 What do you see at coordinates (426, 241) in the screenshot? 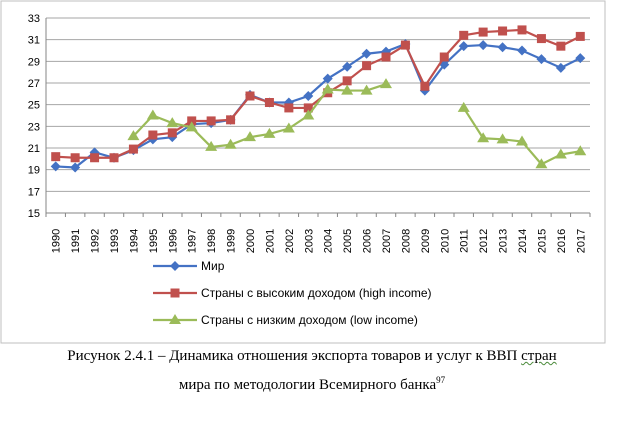
I see `x-tick-label: 2009` at bounding box center [426, 241].